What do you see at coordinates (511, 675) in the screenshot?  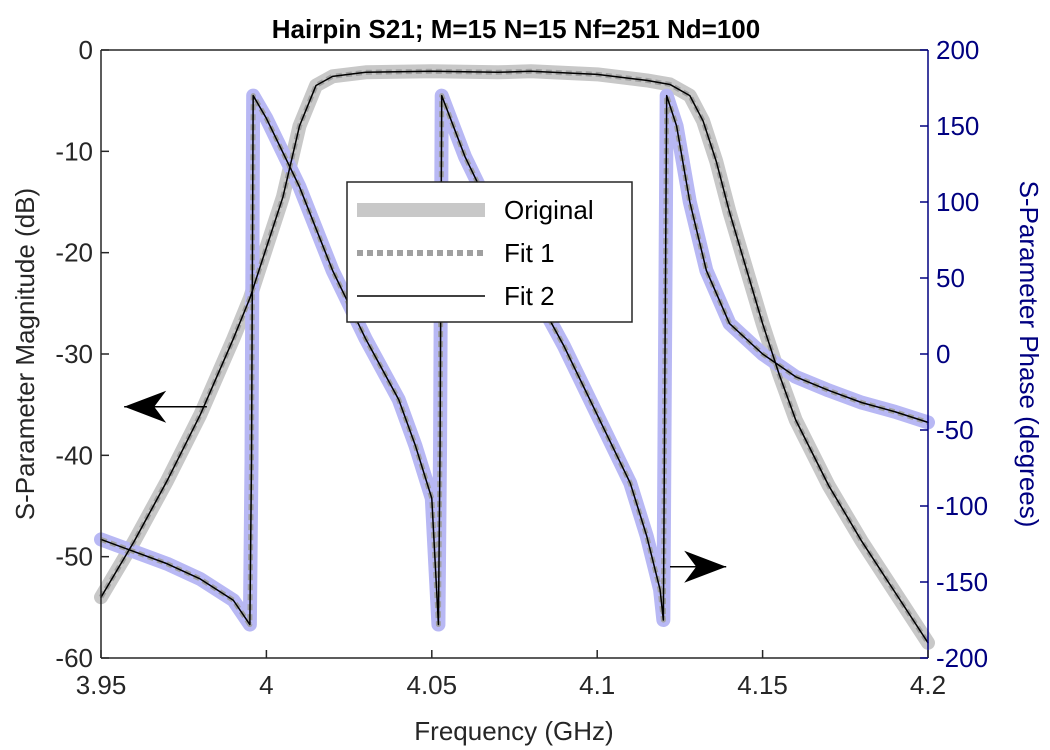 I see `x-axis-ticks: 3.95 4 4.05 4.1 4.15 4.2` at bounding box center [511, 675].